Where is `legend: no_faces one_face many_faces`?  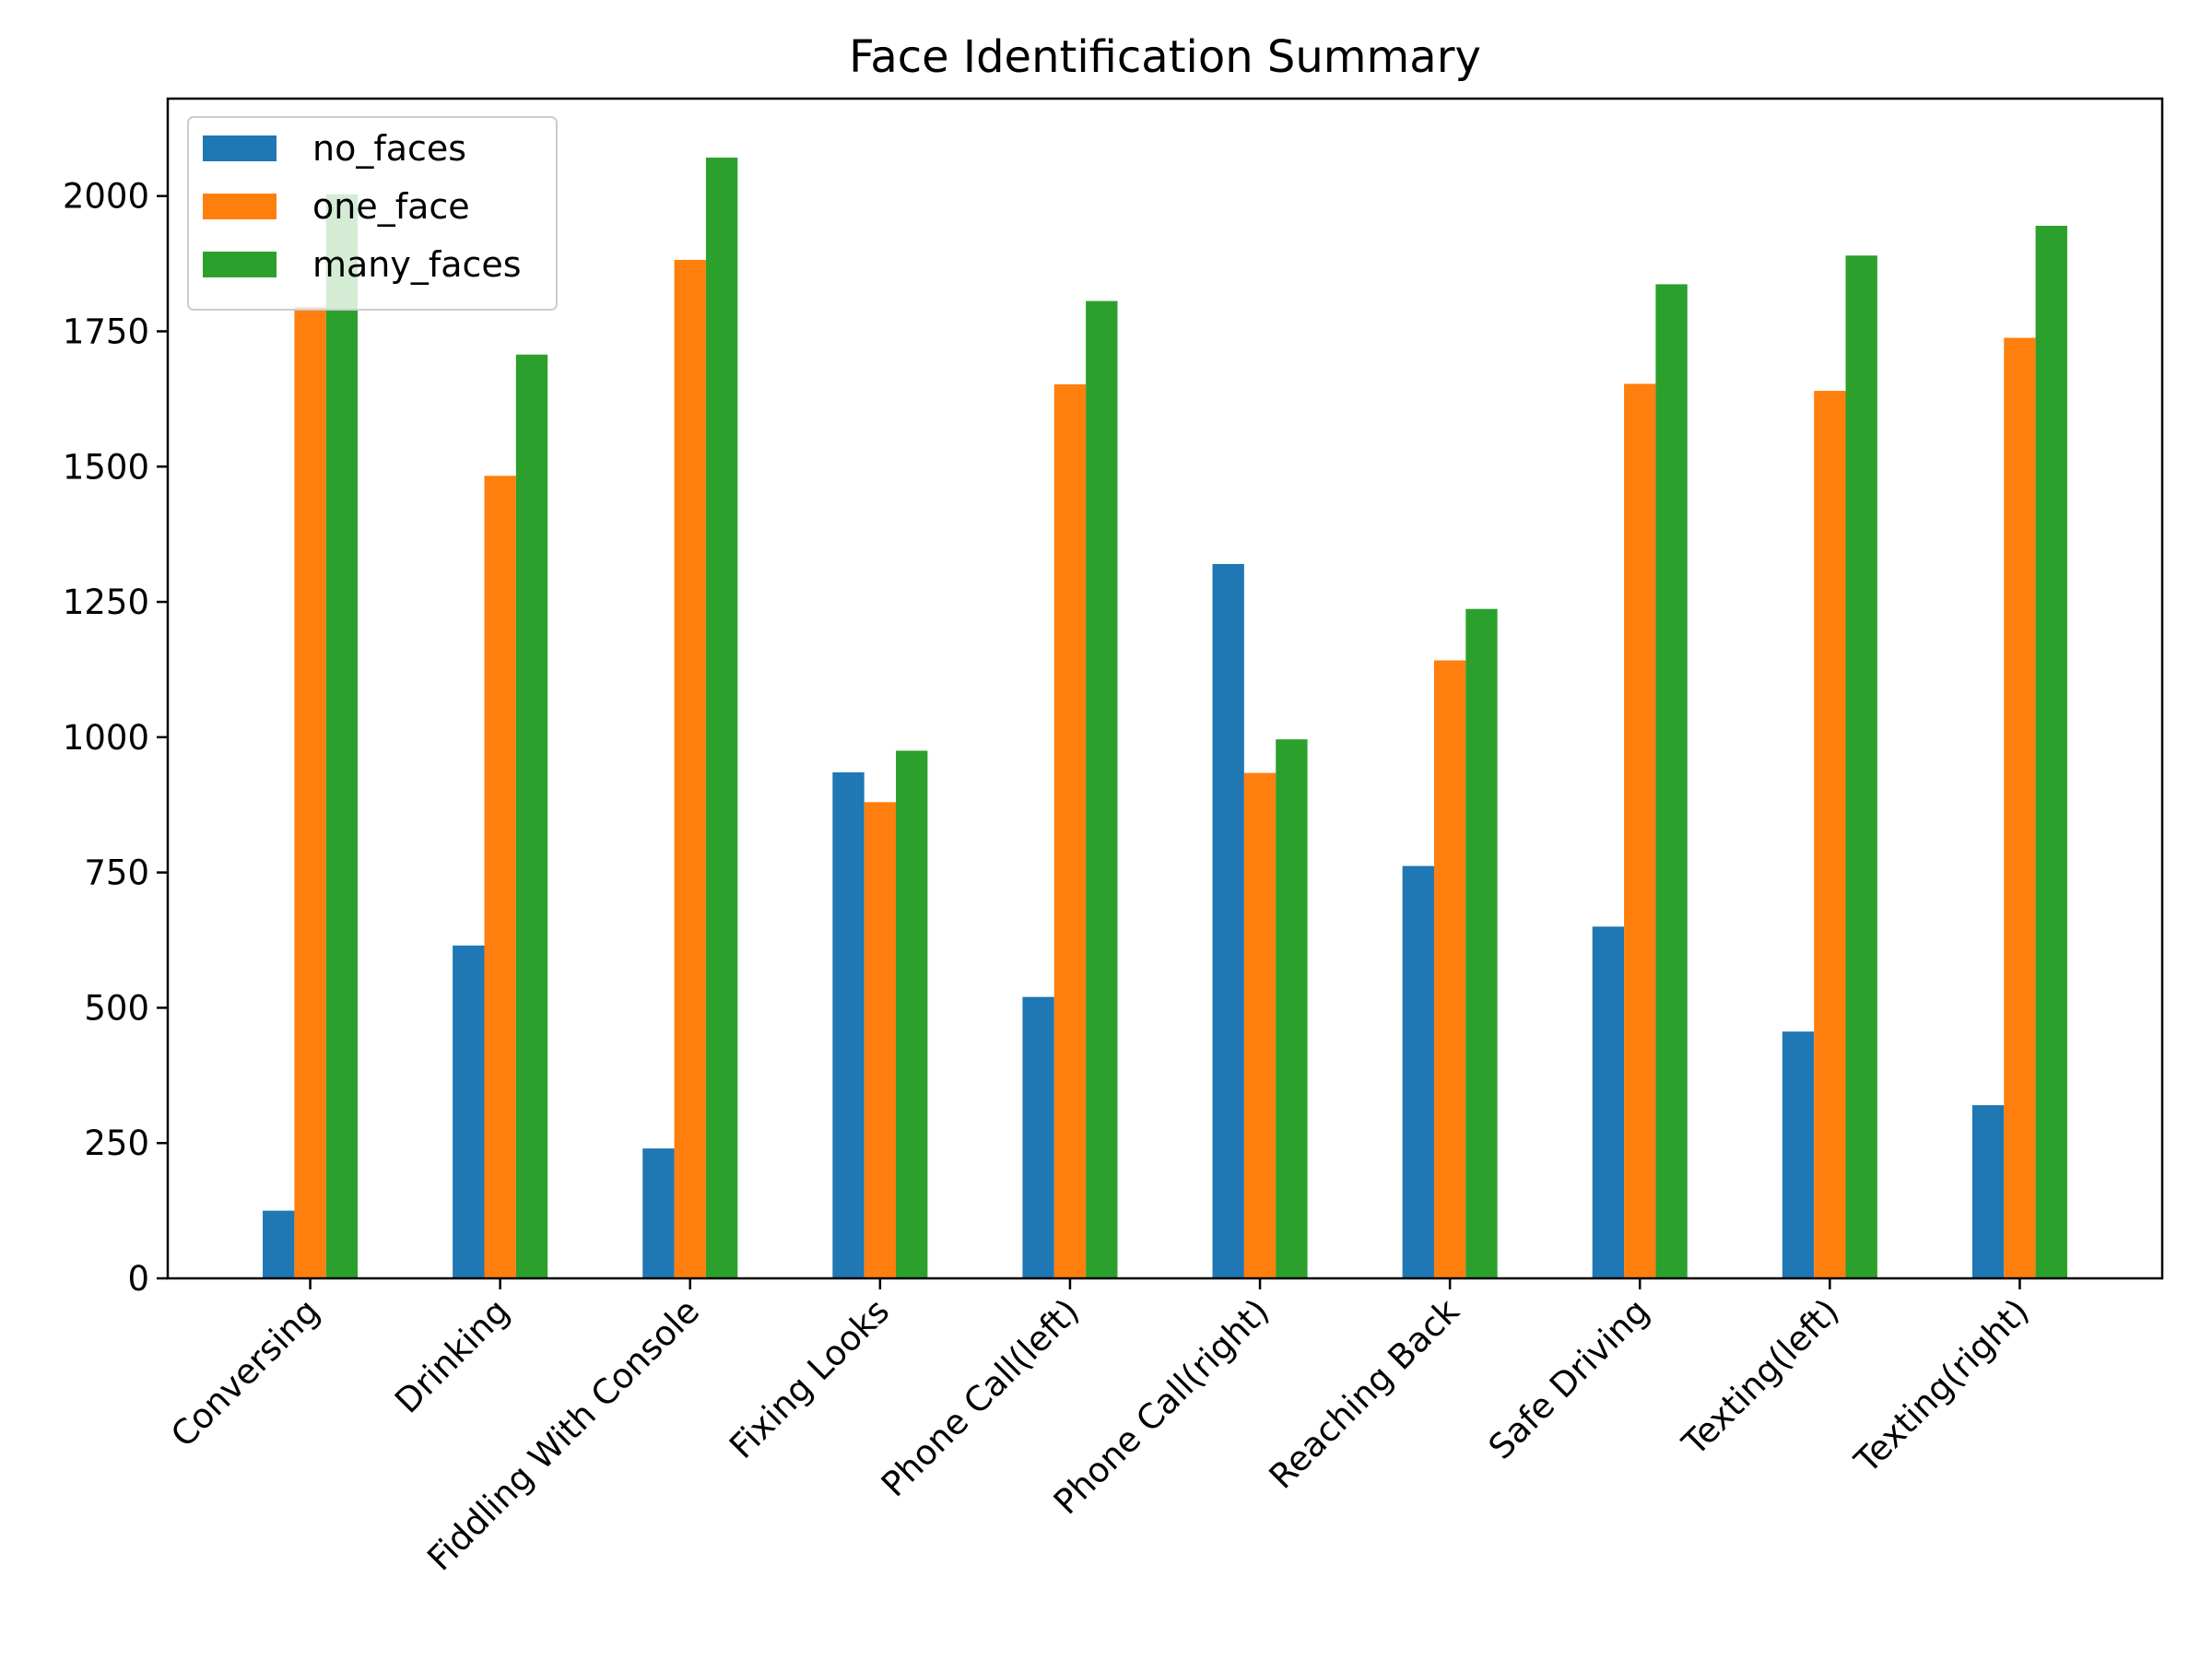 legend: no_faces one_face many_faces is located at coordinates (372, 213).